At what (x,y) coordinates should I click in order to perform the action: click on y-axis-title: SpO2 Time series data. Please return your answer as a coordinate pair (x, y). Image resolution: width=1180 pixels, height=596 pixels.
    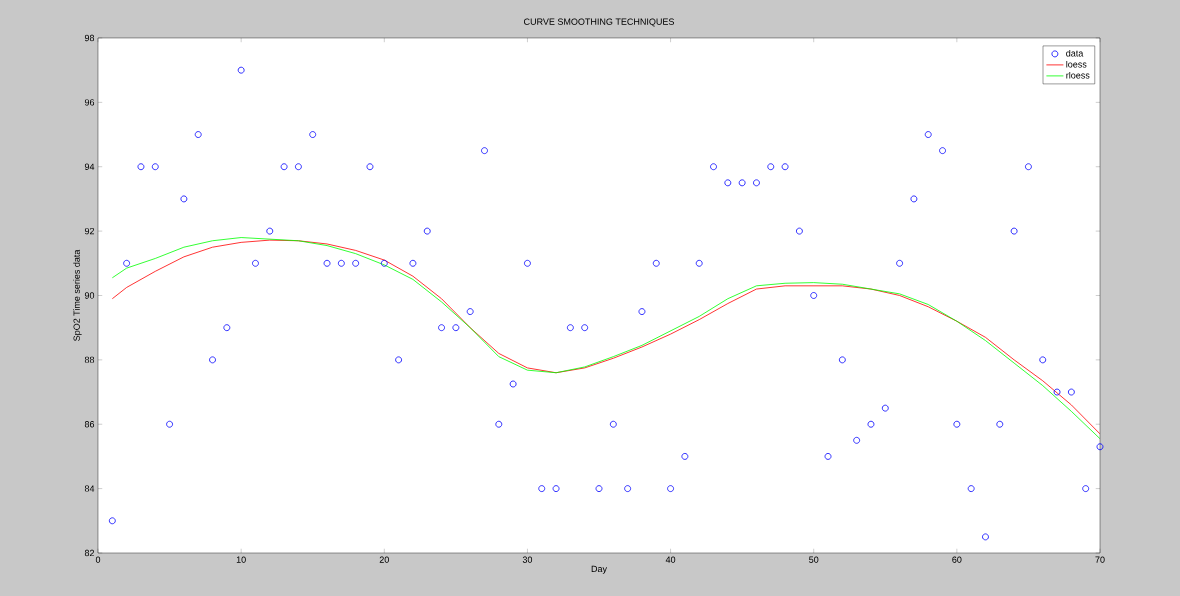
    Looking at the image, I should click on (77, 295).